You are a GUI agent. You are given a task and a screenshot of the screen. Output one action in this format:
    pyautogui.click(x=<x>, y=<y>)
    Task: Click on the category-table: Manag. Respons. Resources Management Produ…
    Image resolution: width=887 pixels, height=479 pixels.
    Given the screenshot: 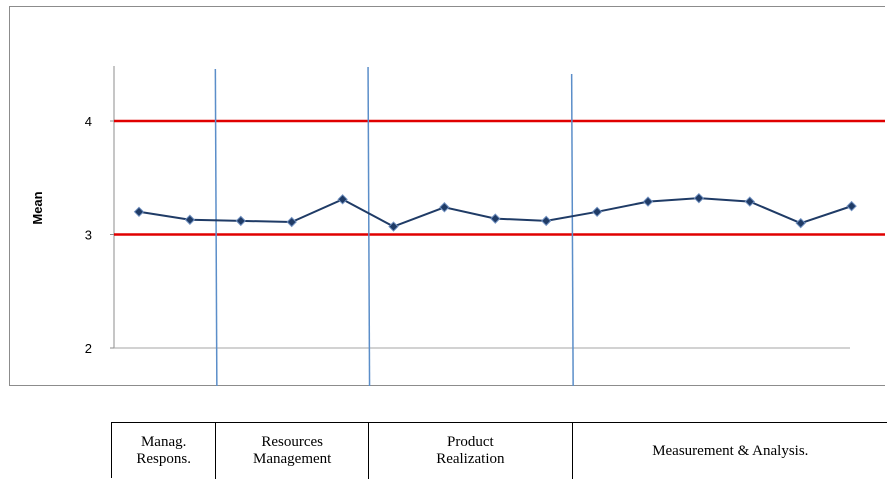 What is the action you would take?
    pyautogui.click(x=499, y=450)
    